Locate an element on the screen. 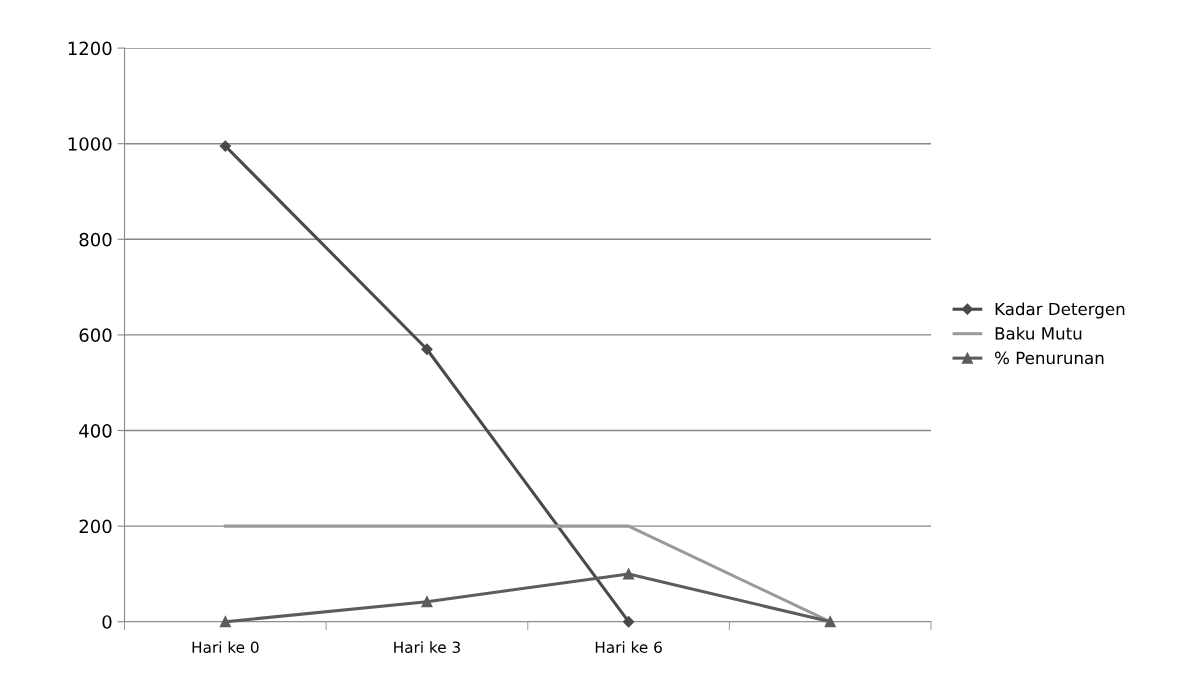 The image size is (1186, 687). legend-label: Baku Mutu is located at coordinates (1038, 333).